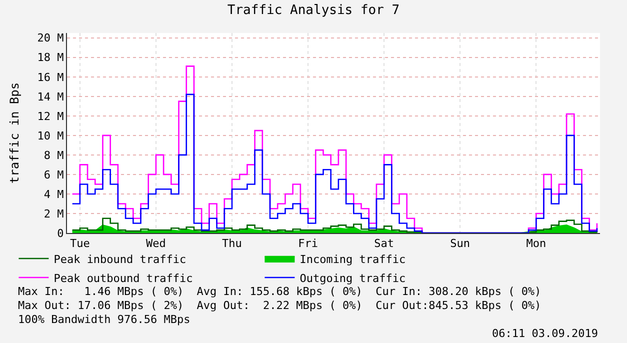  Describe the element at coordinates (50, 38) in the screenshot. I see `y-tick-label: 20 M` at that location.